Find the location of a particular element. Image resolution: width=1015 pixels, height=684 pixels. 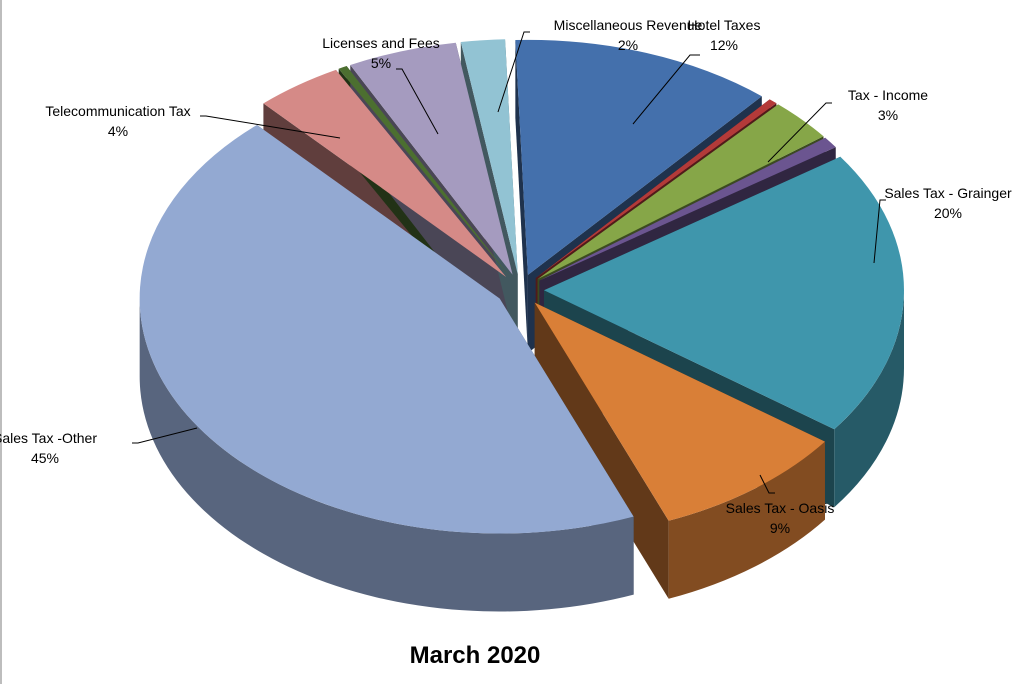

slice-percent-label: 45% is located at coordinates (45, 458).